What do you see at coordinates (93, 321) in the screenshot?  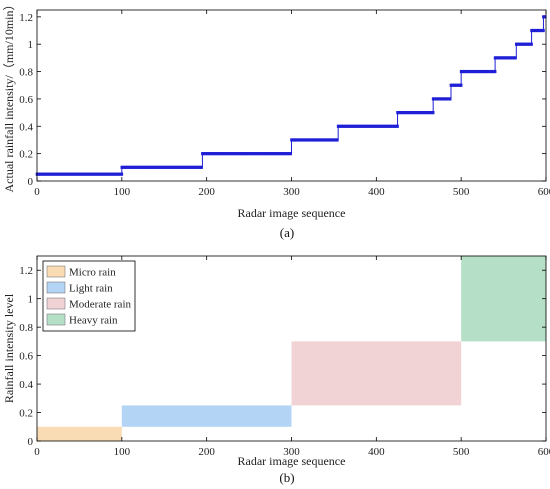 I see `legend-label: Heavy rain` at bounding box center [93, 321].